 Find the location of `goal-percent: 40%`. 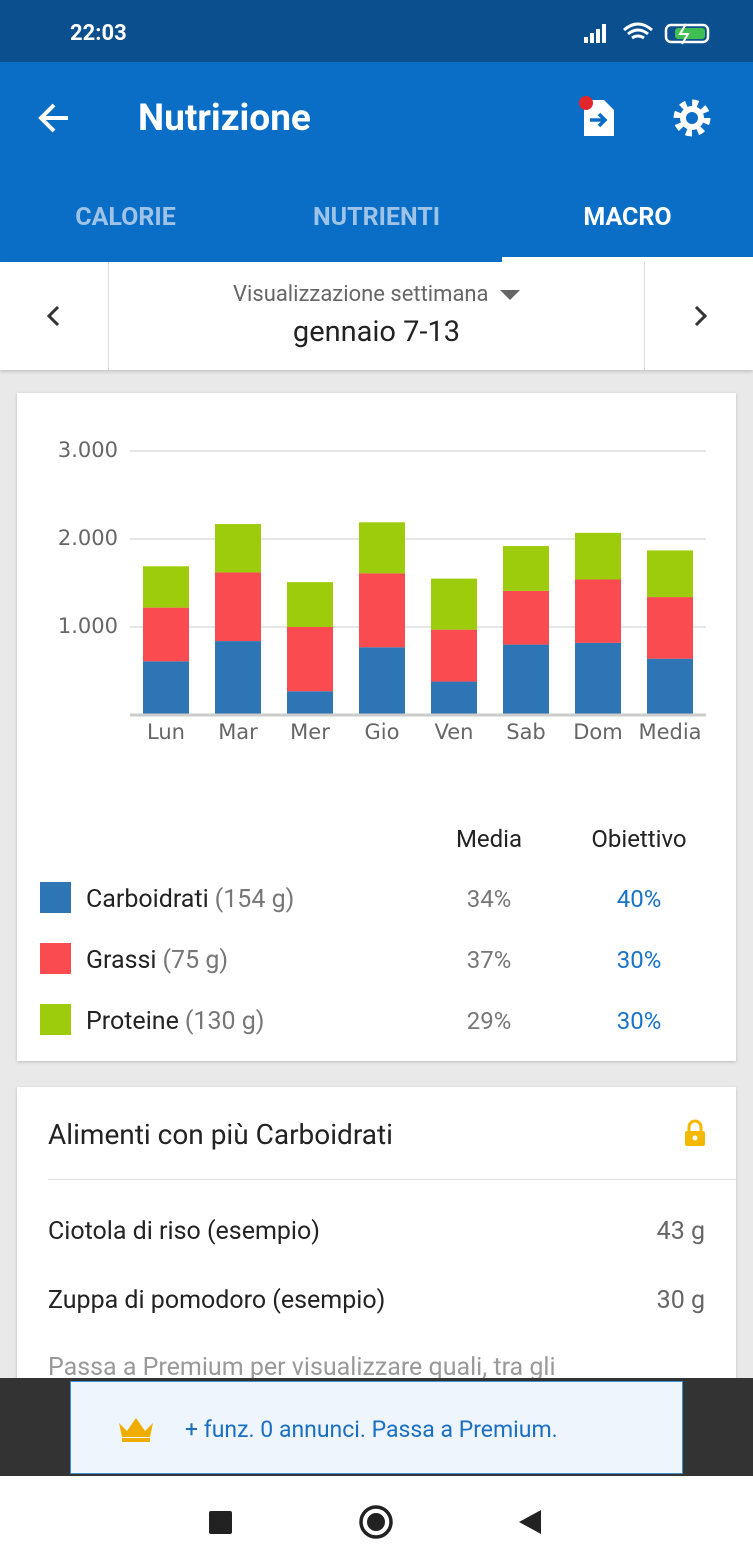

goal-percent: 40% is located at coordinates (639, 899).